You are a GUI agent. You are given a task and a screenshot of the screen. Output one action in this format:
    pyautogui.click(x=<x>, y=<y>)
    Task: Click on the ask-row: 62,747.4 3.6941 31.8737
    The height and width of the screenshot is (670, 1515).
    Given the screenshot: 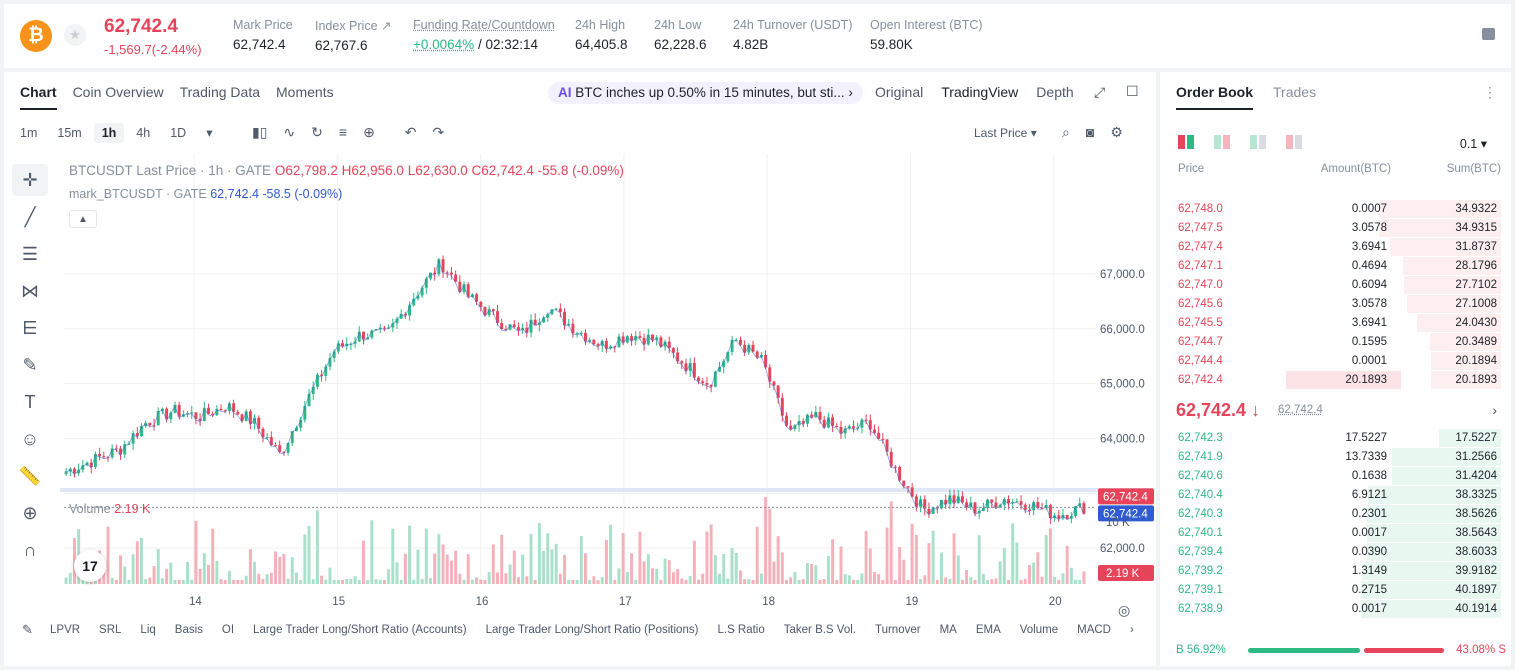 What is the action you would take?
    pyautogui.click(x=1335, y=247)
    